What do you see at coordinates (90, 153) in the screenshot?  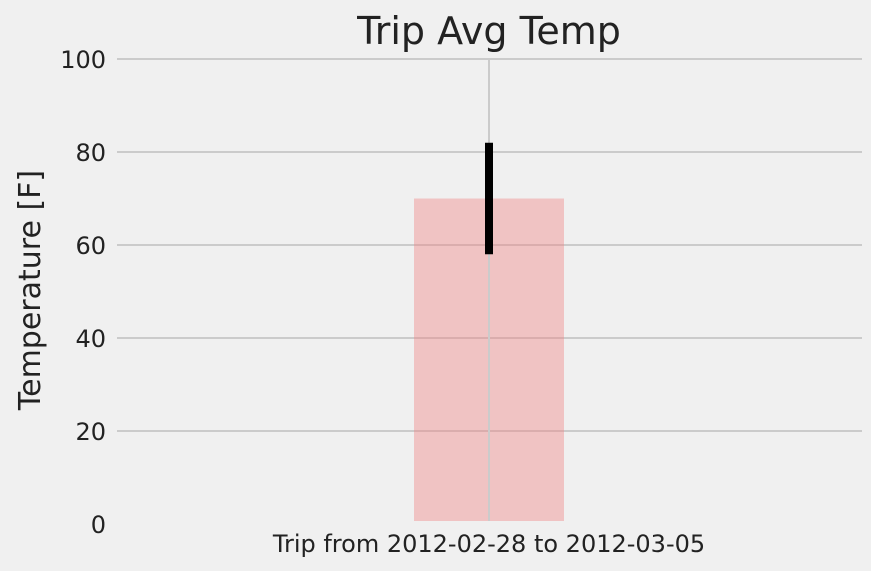 I see `y-tick-label: 80` at bounding box center [90, 153].